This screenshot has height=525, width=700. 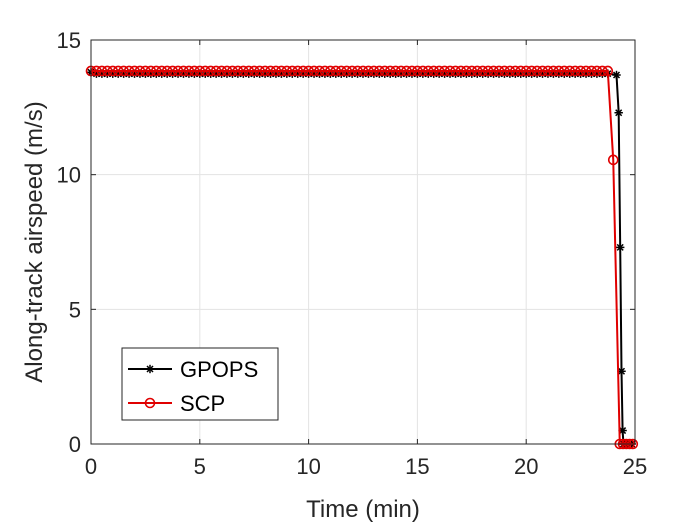 What do you see at coordinates (69, 175) in the screenshot?
I see `y-tick-label: 10` at bounding box center [69, 175].